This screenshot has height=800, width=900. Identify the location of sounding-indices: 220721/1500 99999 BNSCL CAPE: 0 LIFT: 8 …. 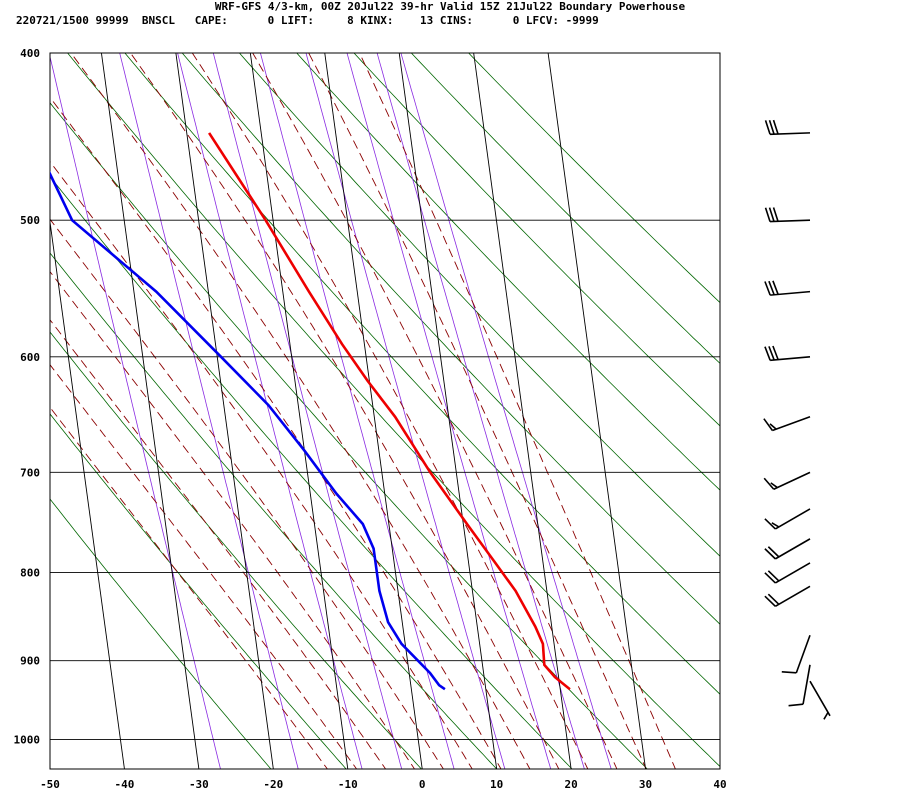
(307, 20).